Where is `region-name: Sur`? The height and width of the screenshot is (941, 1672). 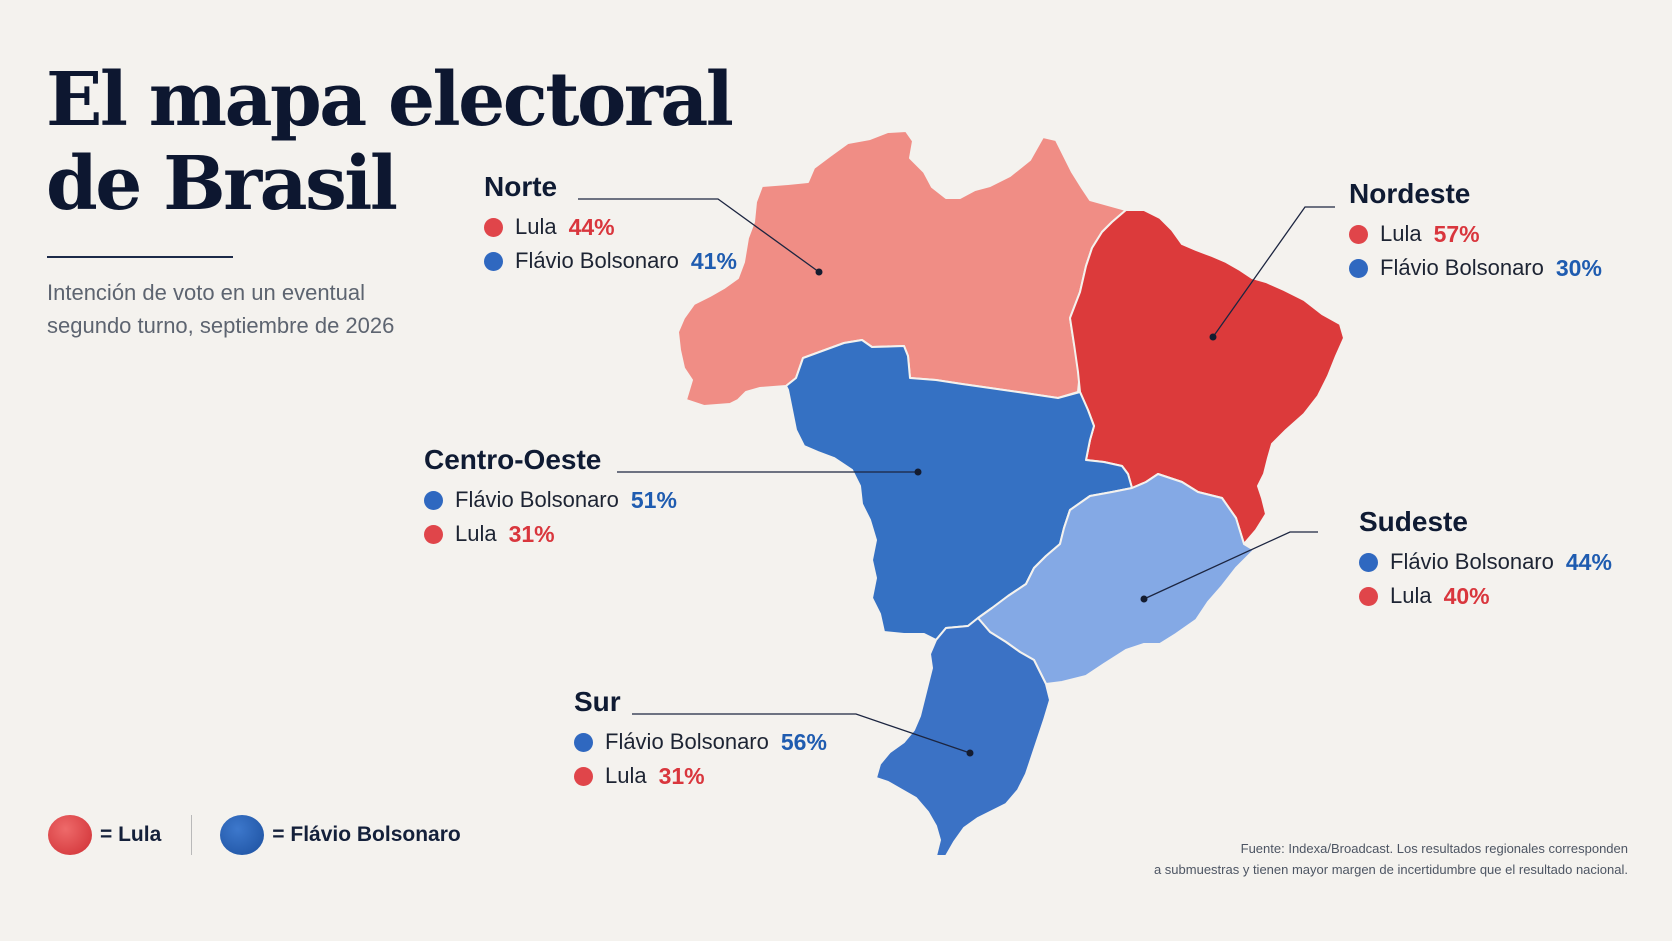
region-name: Sur is located at coordinates (597, 701).